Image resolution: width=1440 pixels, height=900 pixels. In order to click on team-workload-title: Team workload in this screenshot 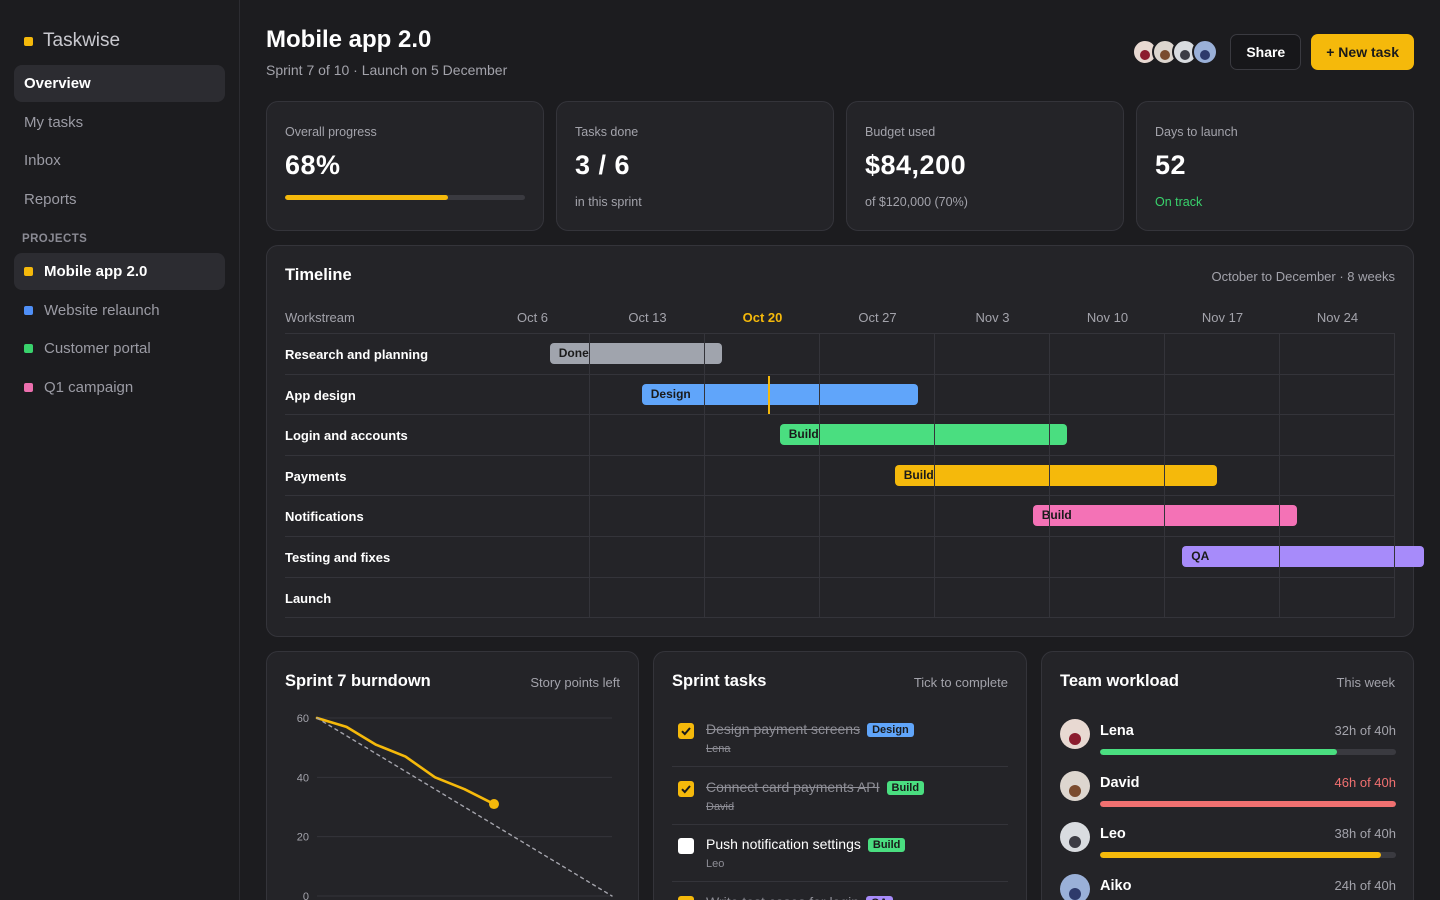, I will do `click(1119, 681)`.